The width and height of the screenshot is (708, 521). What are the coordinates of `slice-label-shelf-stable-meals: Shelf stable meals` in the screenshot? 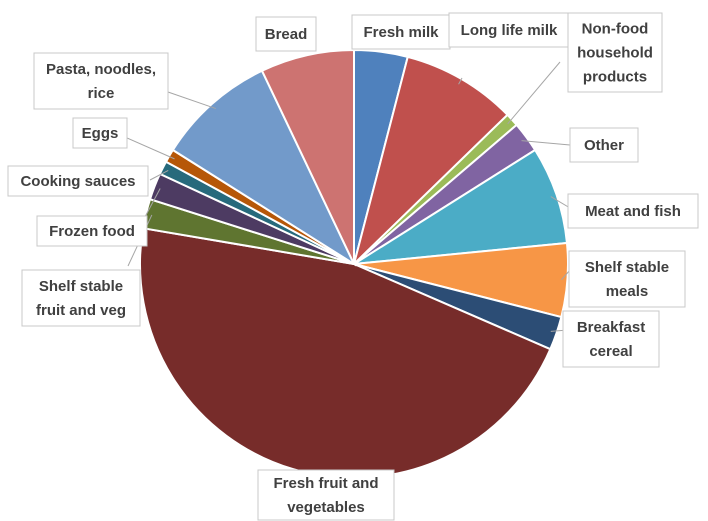 It's located at (627, 279).